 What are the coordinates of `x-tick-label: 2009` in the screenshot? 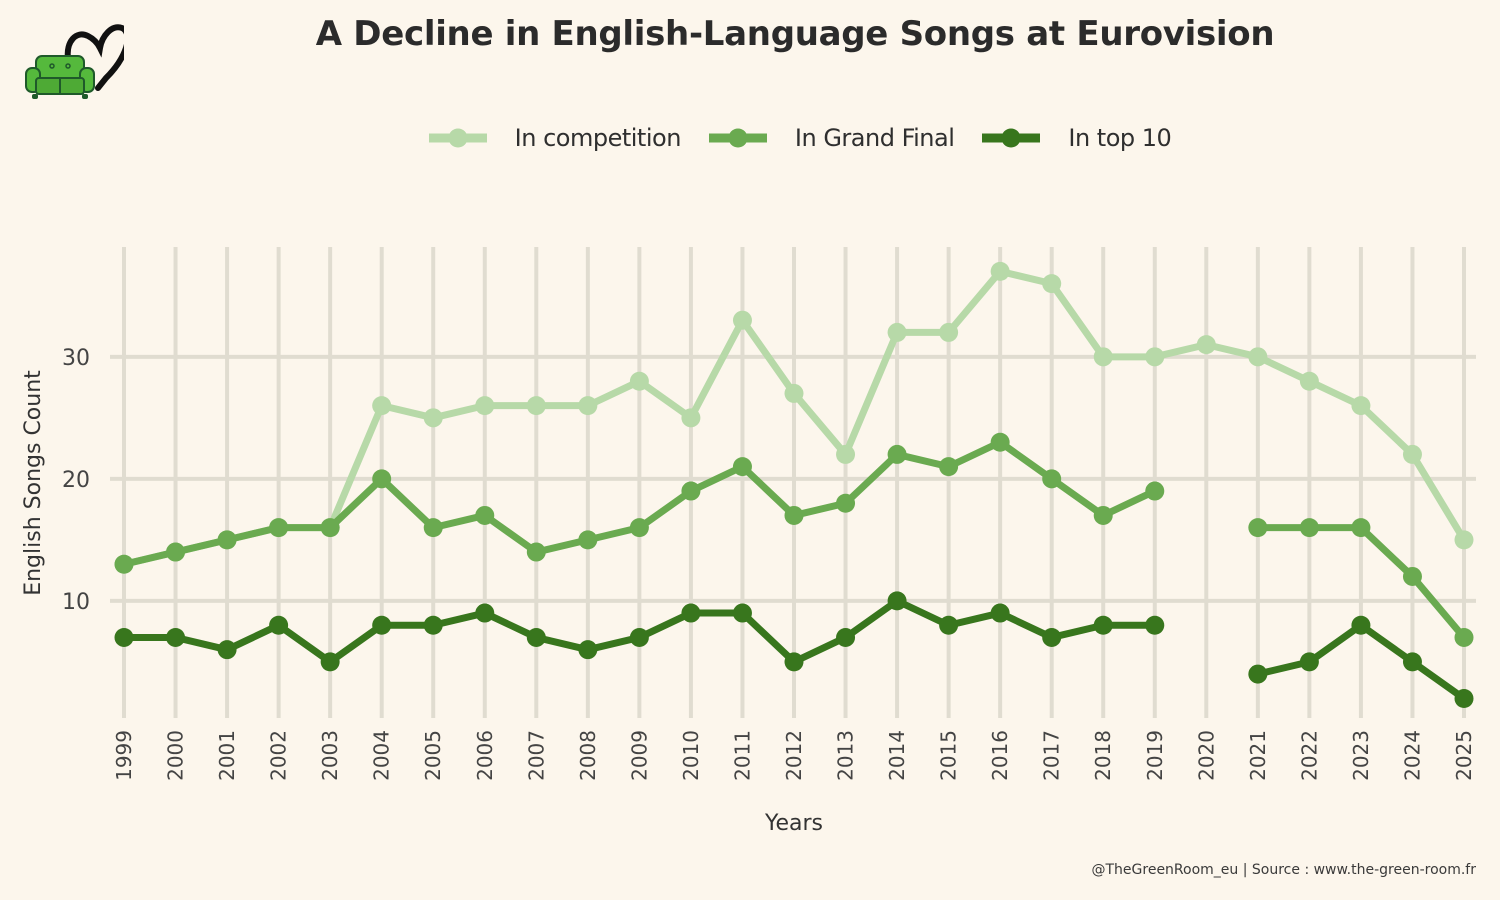 It's located at (639, 755).